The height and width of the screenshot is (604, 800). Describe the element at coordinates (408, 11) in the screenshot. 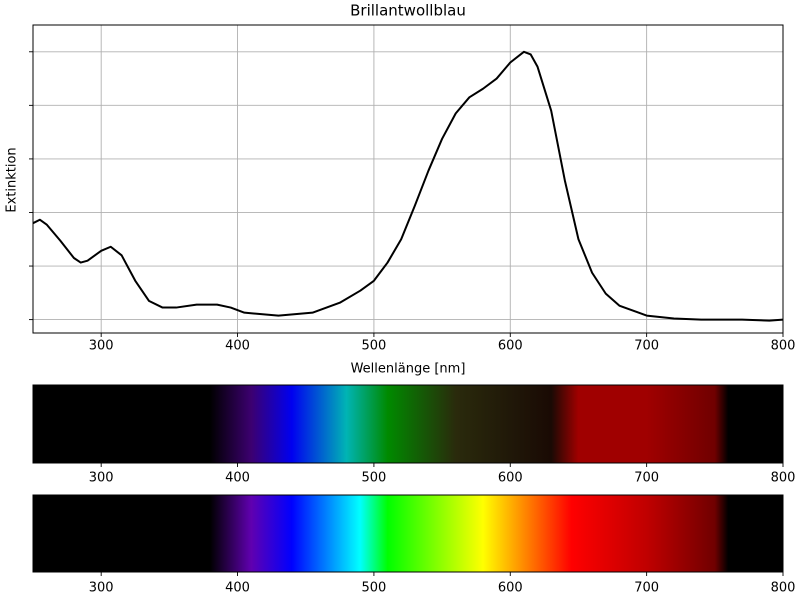

I see `chart-title: Brillantwollblau` at that location.